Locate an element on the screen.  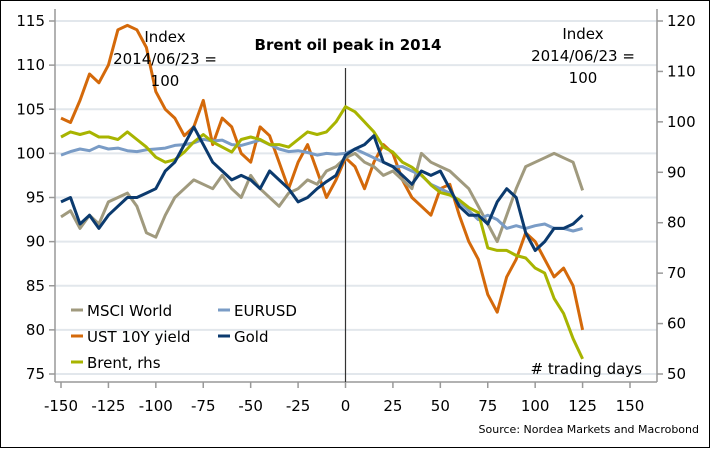
y-left-tick-label: 75 is located at coordinates (35, 374).